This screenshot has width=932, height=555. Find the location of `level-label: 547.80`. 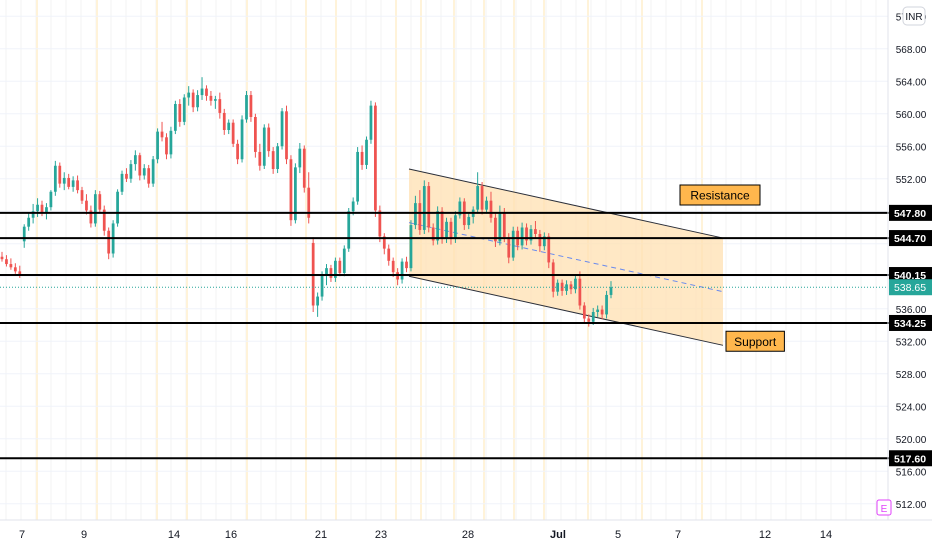

level-label: 547.80 is located at coordinates (910, 212).